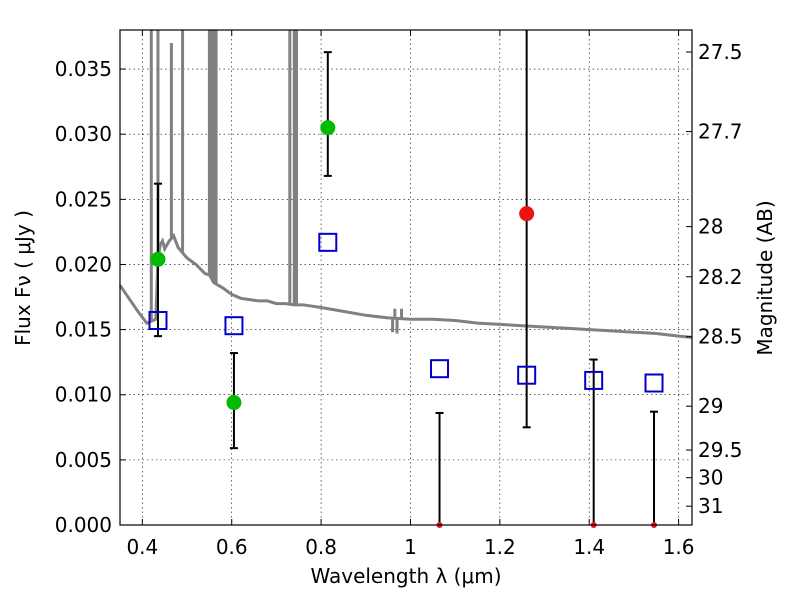  What do you see at coordinates (500, 547) in the screenshot?
I see `x-tick-label: 1.2` at bounding box center [500, 547].